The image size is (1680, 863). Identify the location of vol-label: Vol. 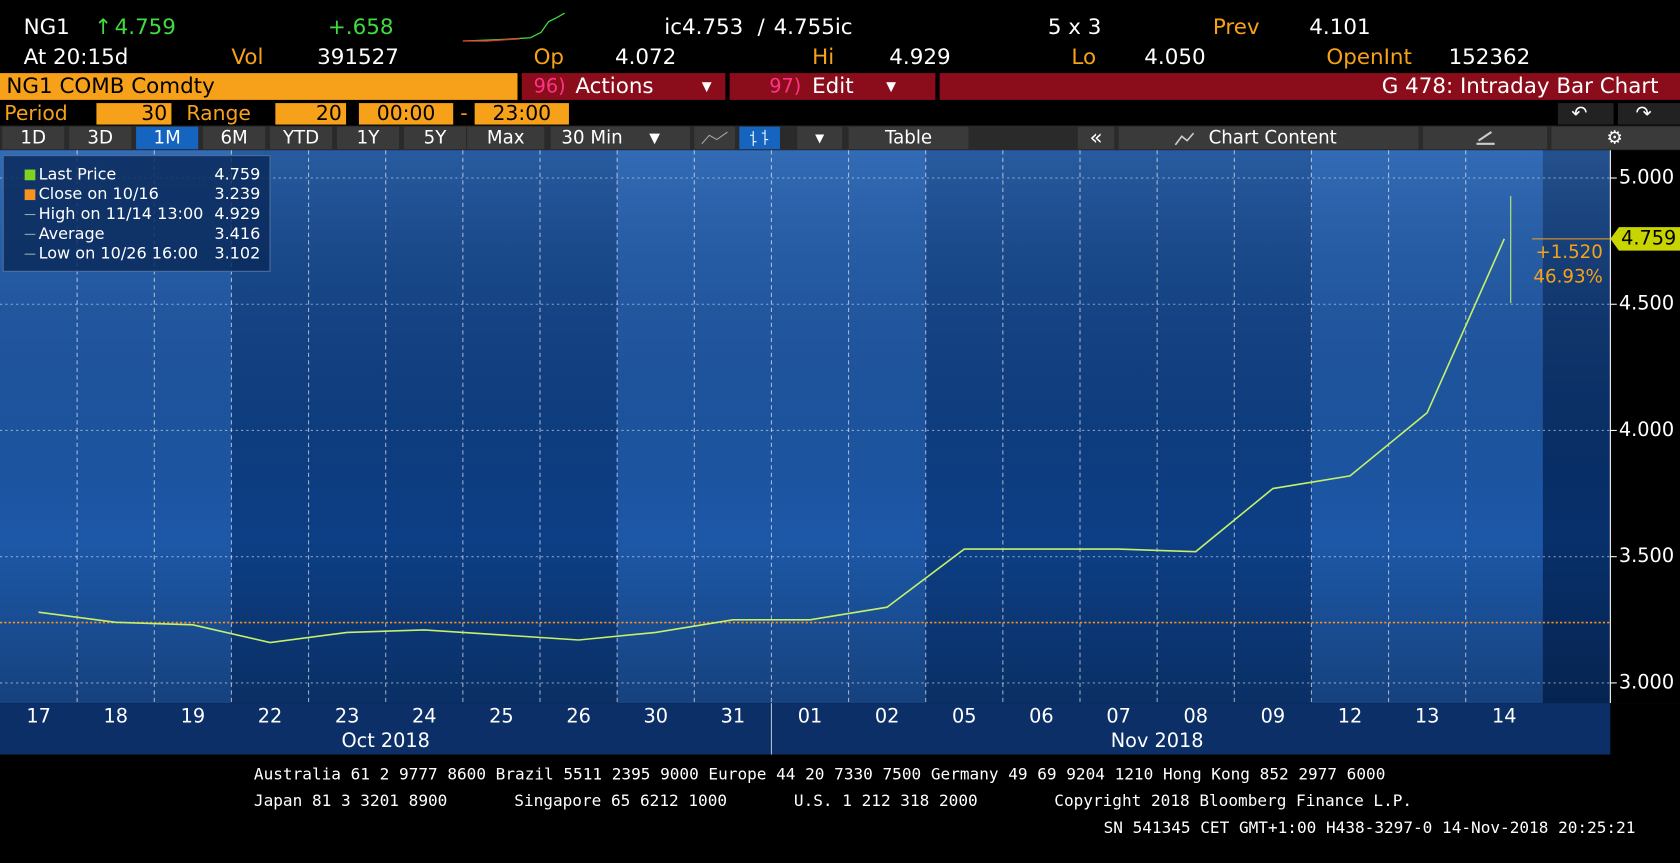
(247, 57).